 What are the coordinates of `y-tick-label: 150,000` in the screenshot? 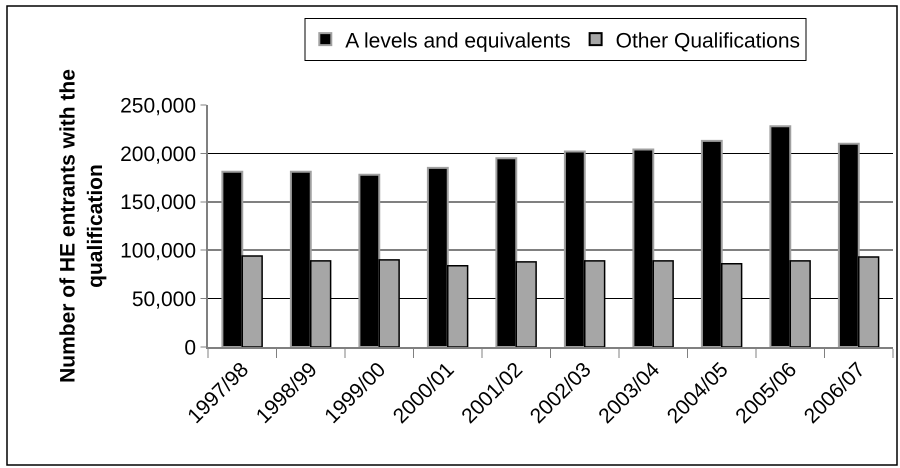 It's located at (158, 202).